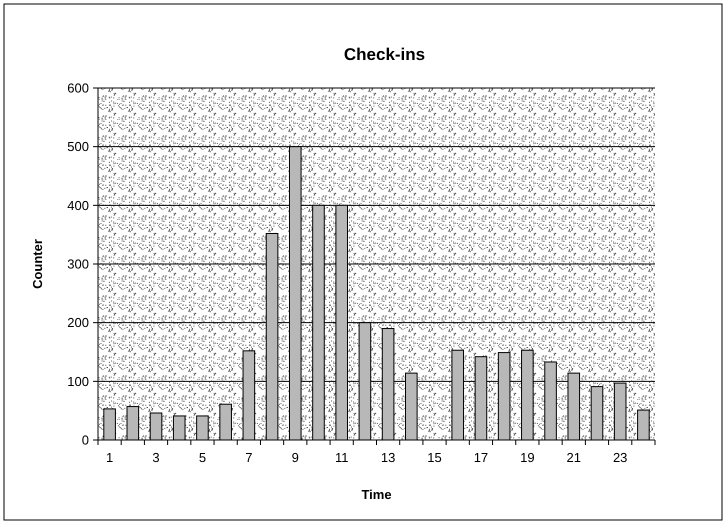  What do you see at coordinates (110, 457) in the screenshot?
I see `x-tick-label: 1` at bounding box center [110, 457].